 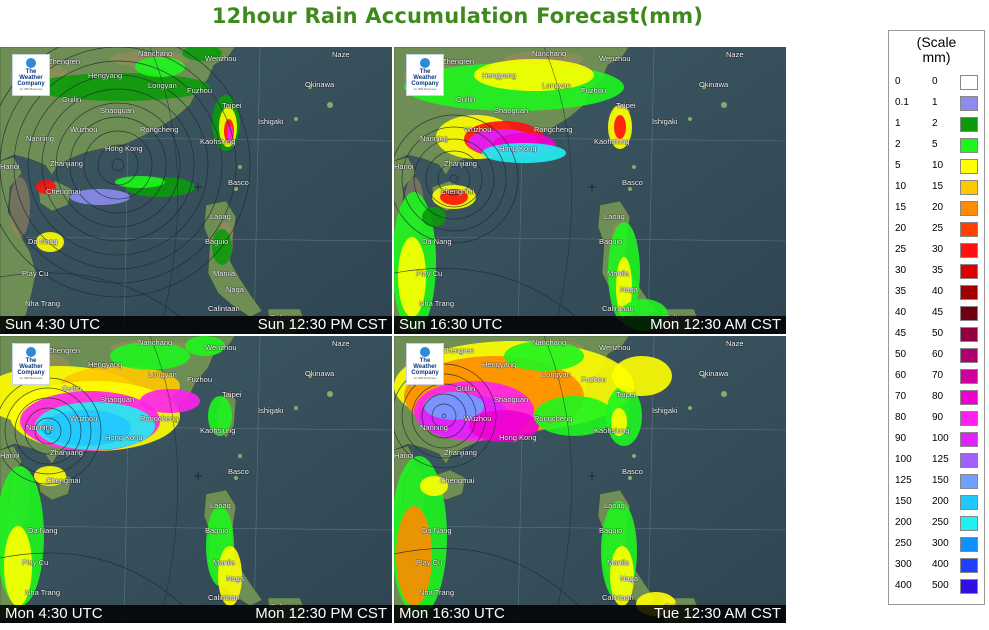 What do you see at coordinates (425, 361) in the screenshot?
I see `logo-line1: The` at bounding box center [425, 361].